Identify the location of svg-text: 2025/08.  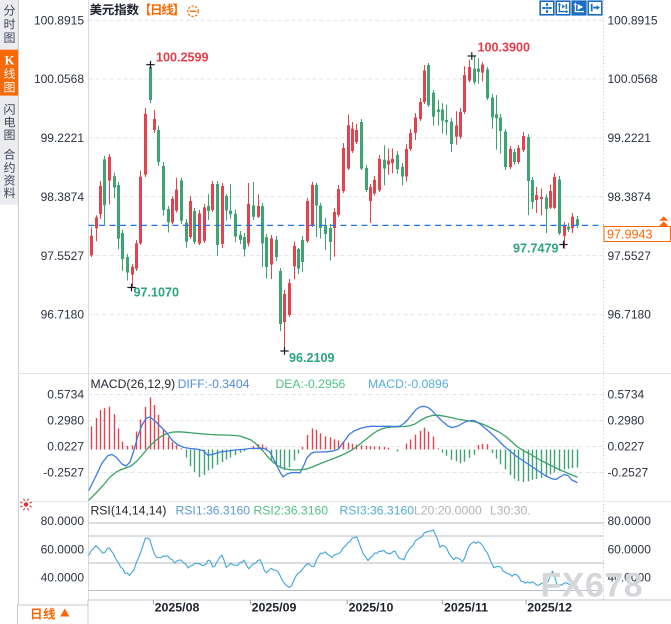
(177, 608).